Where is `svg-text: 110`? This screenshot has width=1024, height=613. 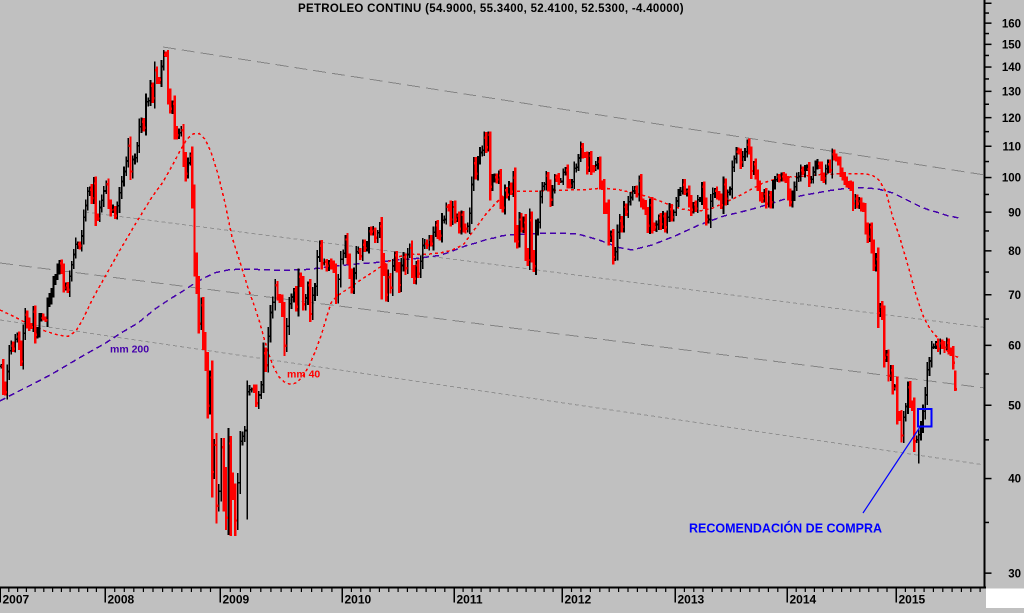
svg-text: 110 is located at coordinates (1011, 147).